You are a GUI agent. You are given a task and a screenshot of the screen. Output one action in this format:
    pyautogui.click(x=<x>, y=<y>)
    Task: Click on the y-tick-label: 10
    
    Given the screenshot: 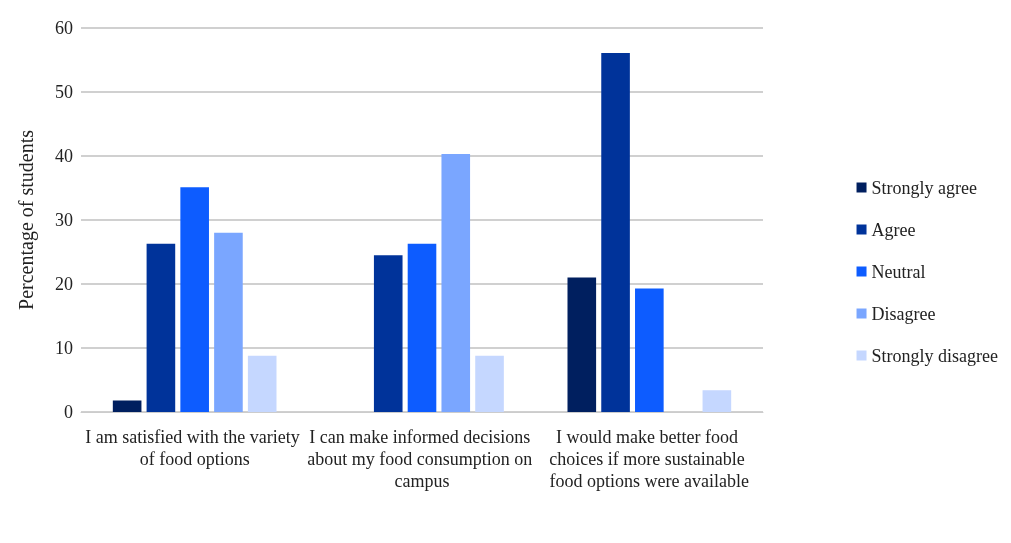 What is the action you would take?
    pyautogui.click(x=64, y=348)
    